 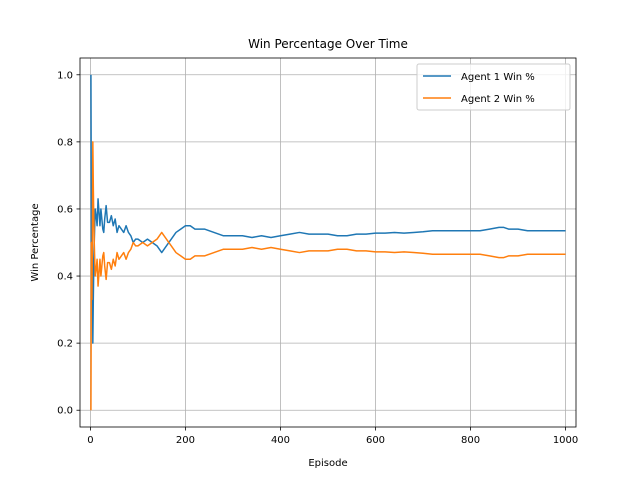 I want to click on x-tick-label: 1000, so click(x=565, y=440).